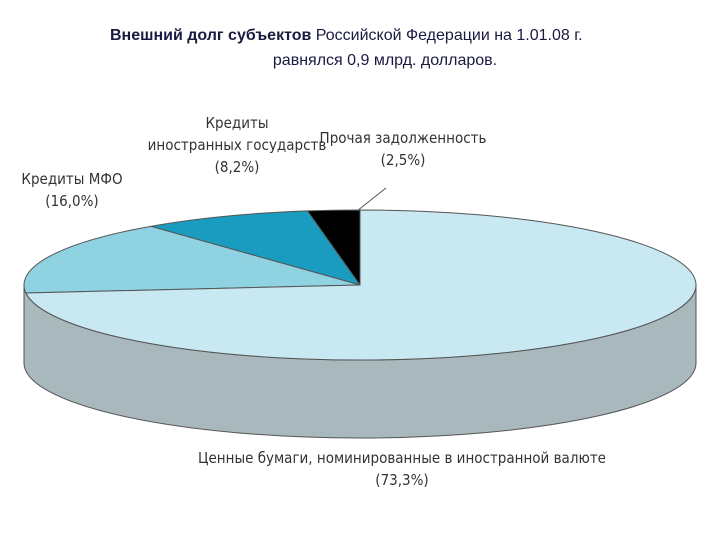 The width and height of the screenshot is (720, 540). What do you see at coordinates (449, 35) in the screenshot?
I see `title-part: Российской Федерации на 1.01.08 г.` at bounding box center [449, 35].